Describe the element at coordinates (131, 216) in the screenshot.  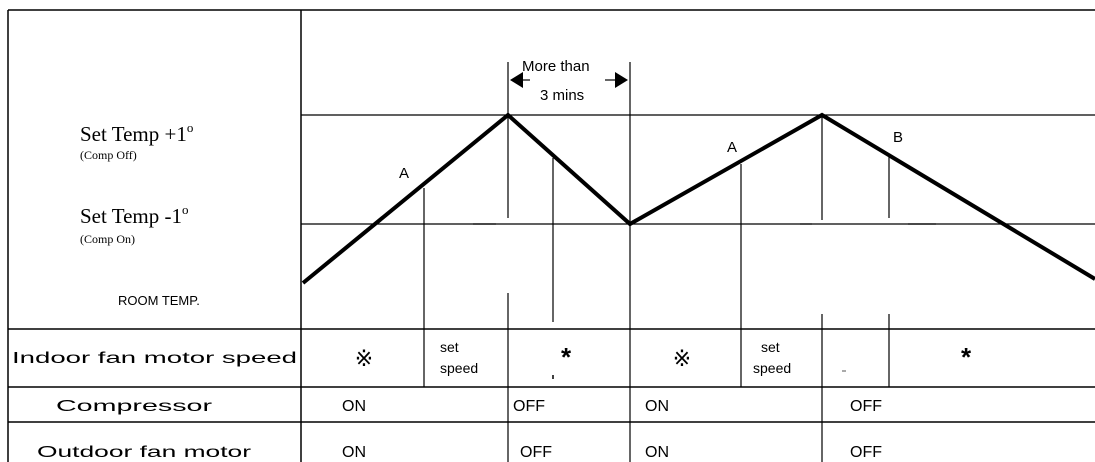
I see `set-temp-low-text: Set Temp -1` at that location.